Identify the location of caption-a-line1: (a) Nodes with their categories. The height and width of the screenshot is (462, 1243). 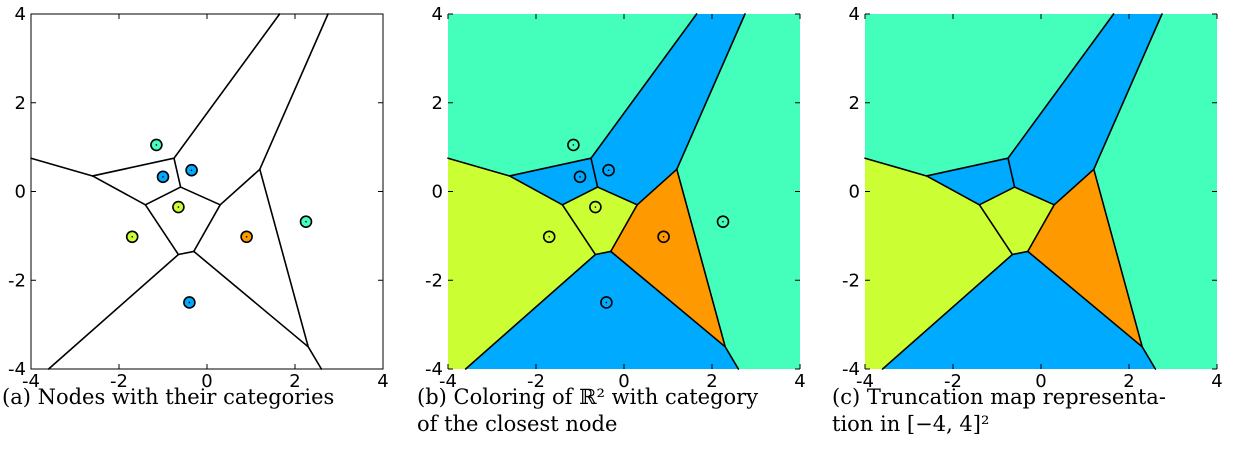
(168, 397).